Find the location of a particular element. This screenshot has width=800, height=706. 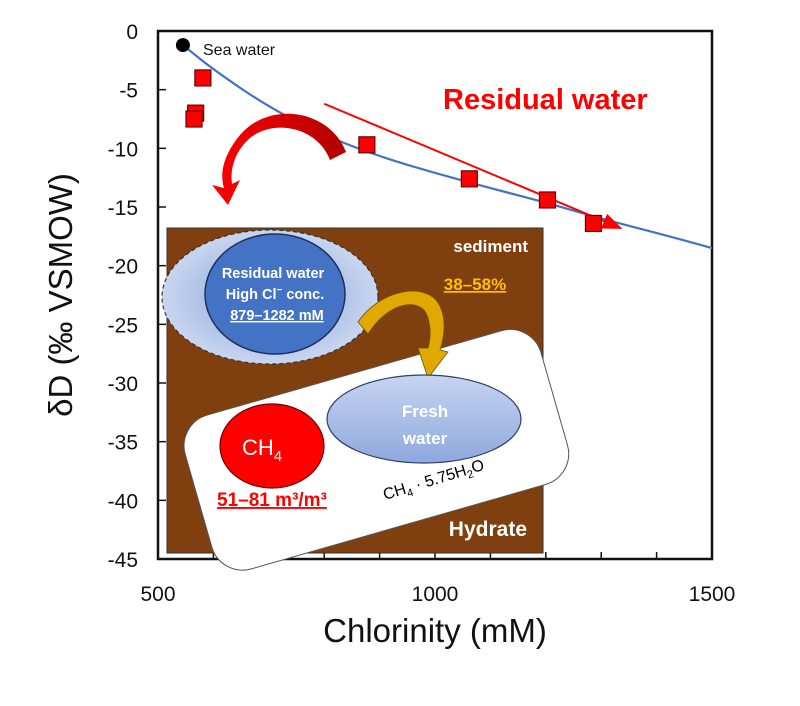

fresh-water-label-1: Fresh is located at coordinates (425, 411).